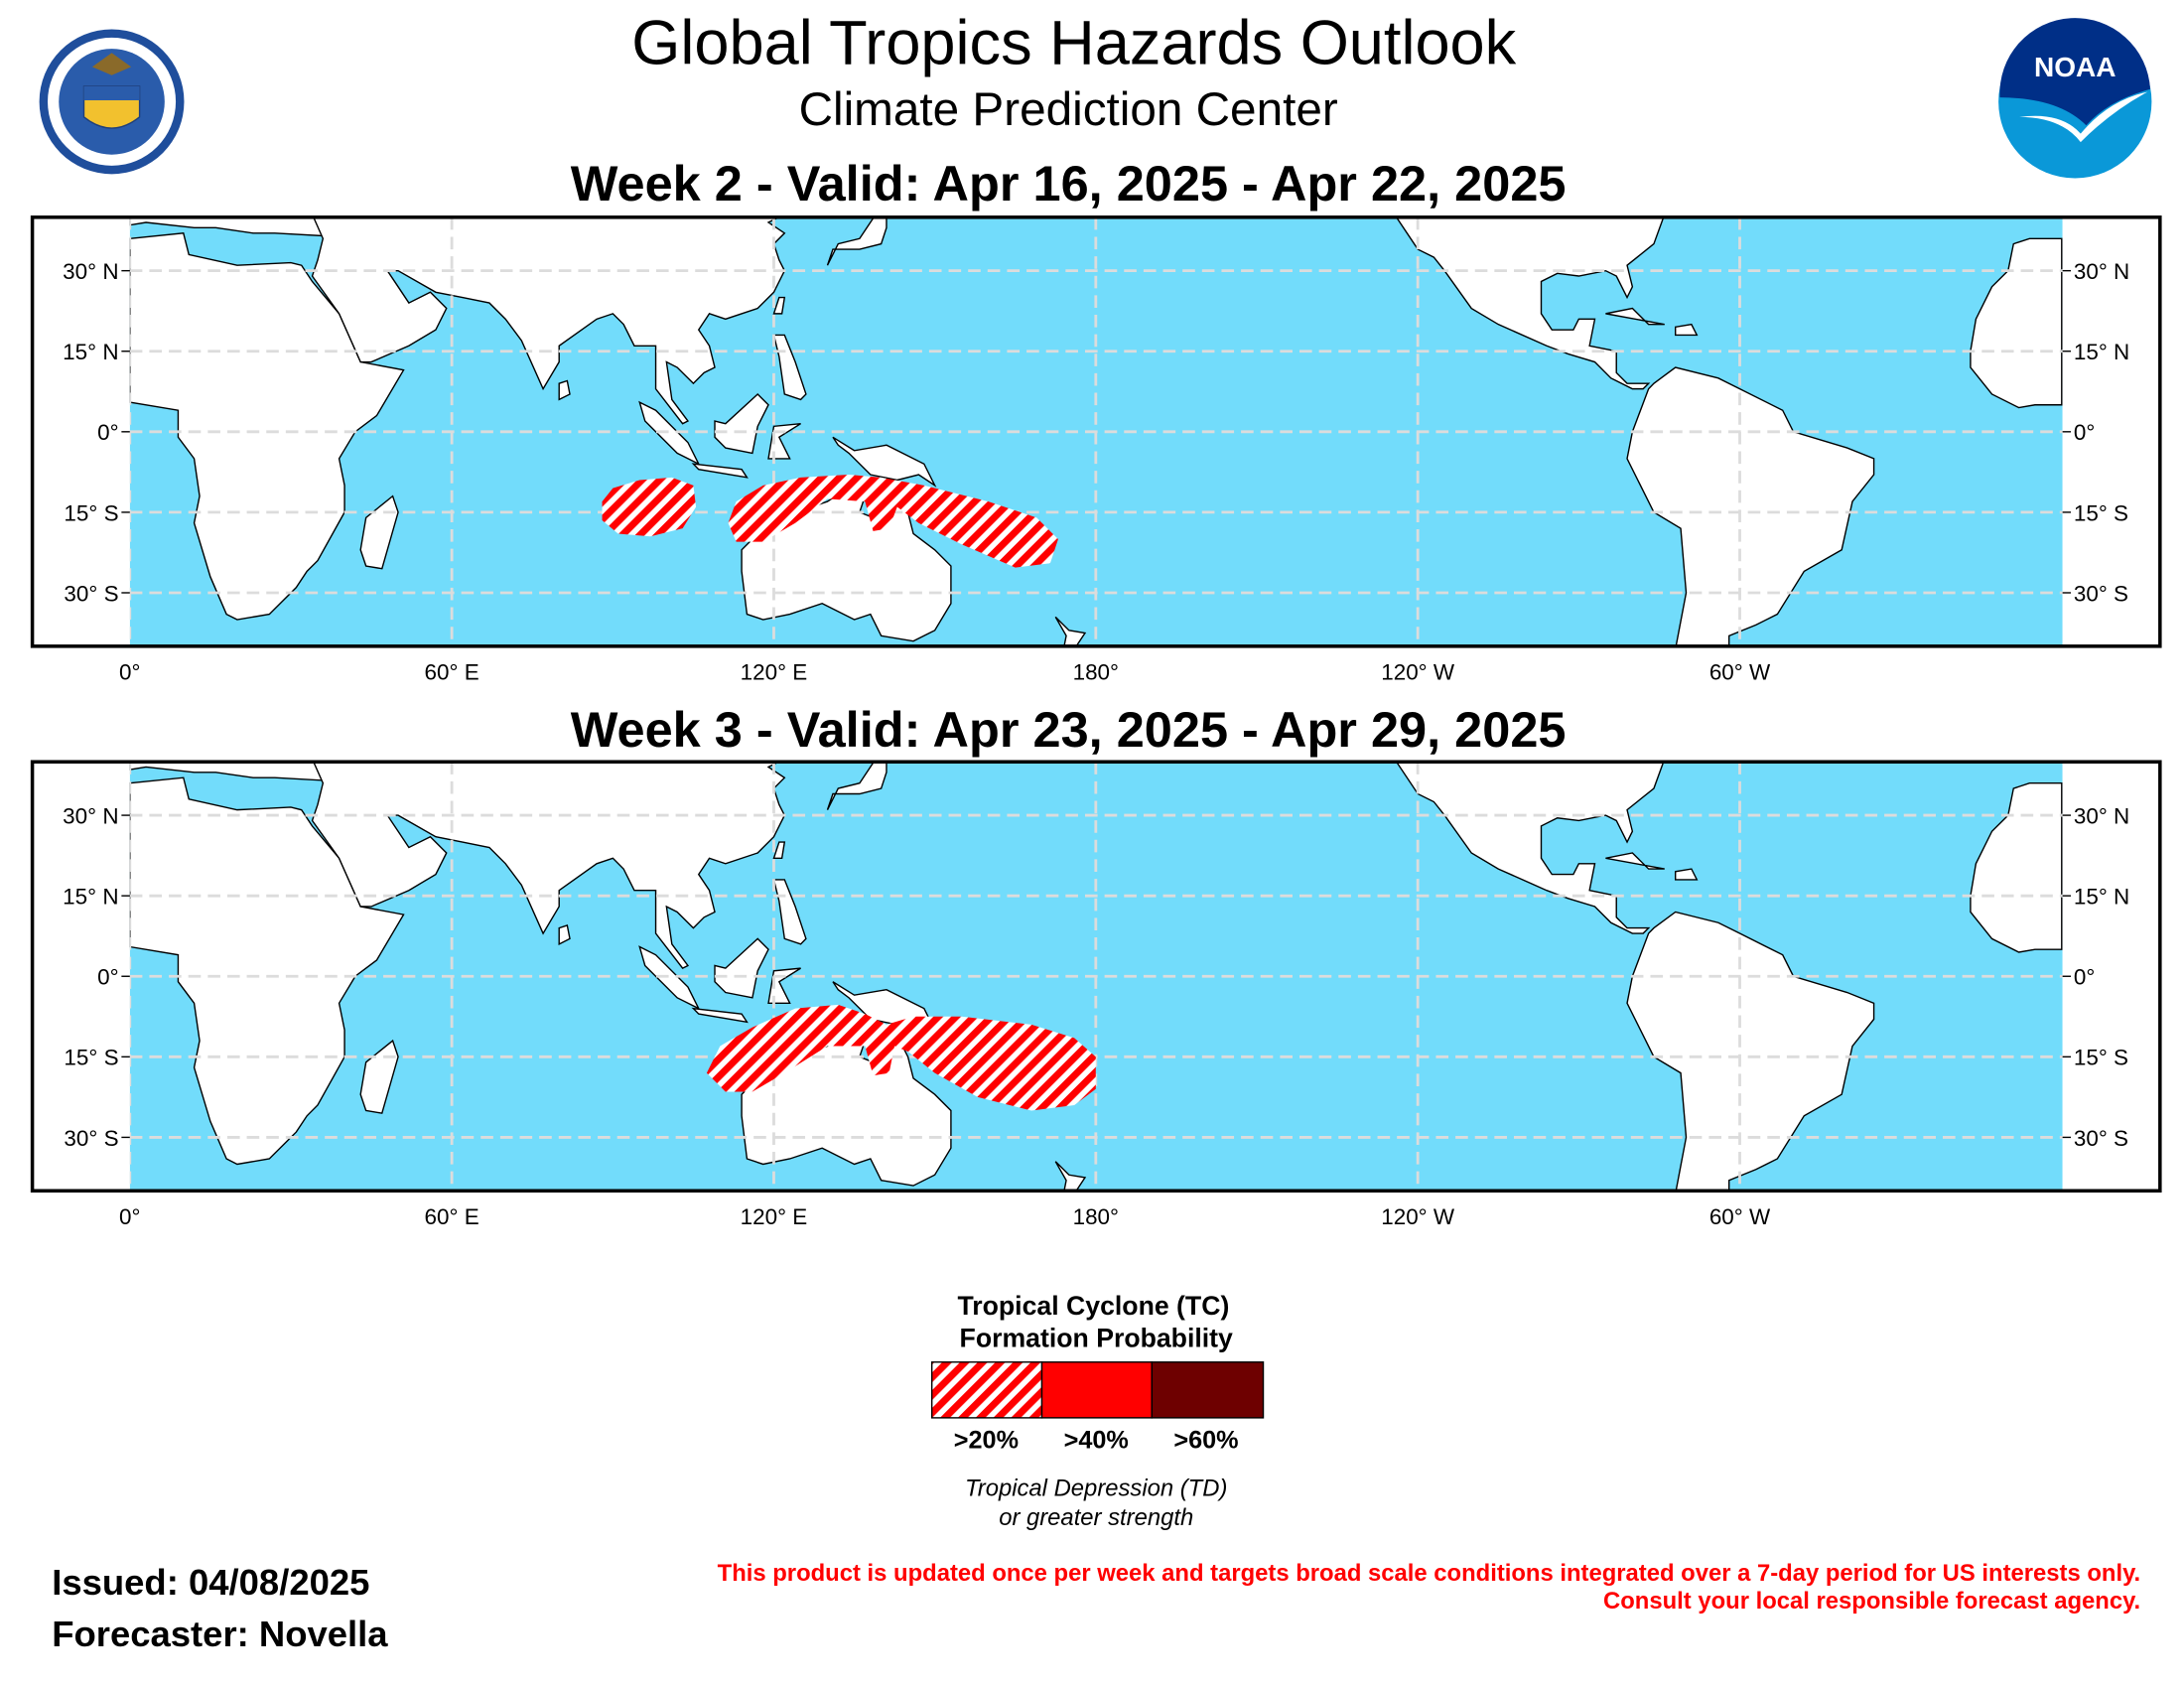 Image resolution: width=2184 pixels, height=1688 pixels. Describe the element at coordinates (1096, 1441) in the screenshot. I see `legend-label-40: >40%` at that location.